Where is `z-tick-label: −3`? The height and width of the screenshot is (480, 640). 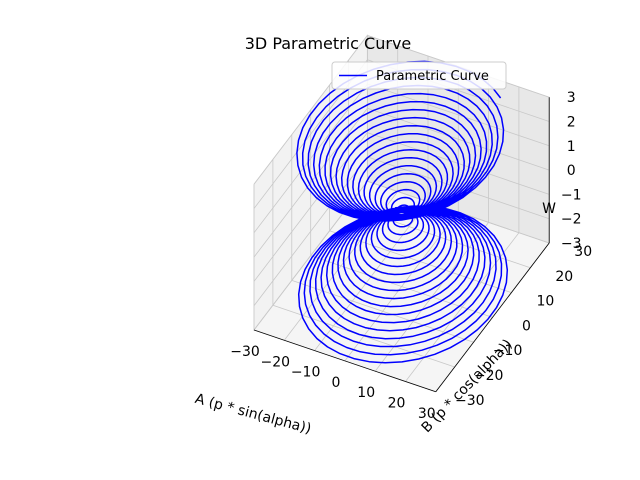 z-tick-label: −3 is located at coordinates (571, 244).